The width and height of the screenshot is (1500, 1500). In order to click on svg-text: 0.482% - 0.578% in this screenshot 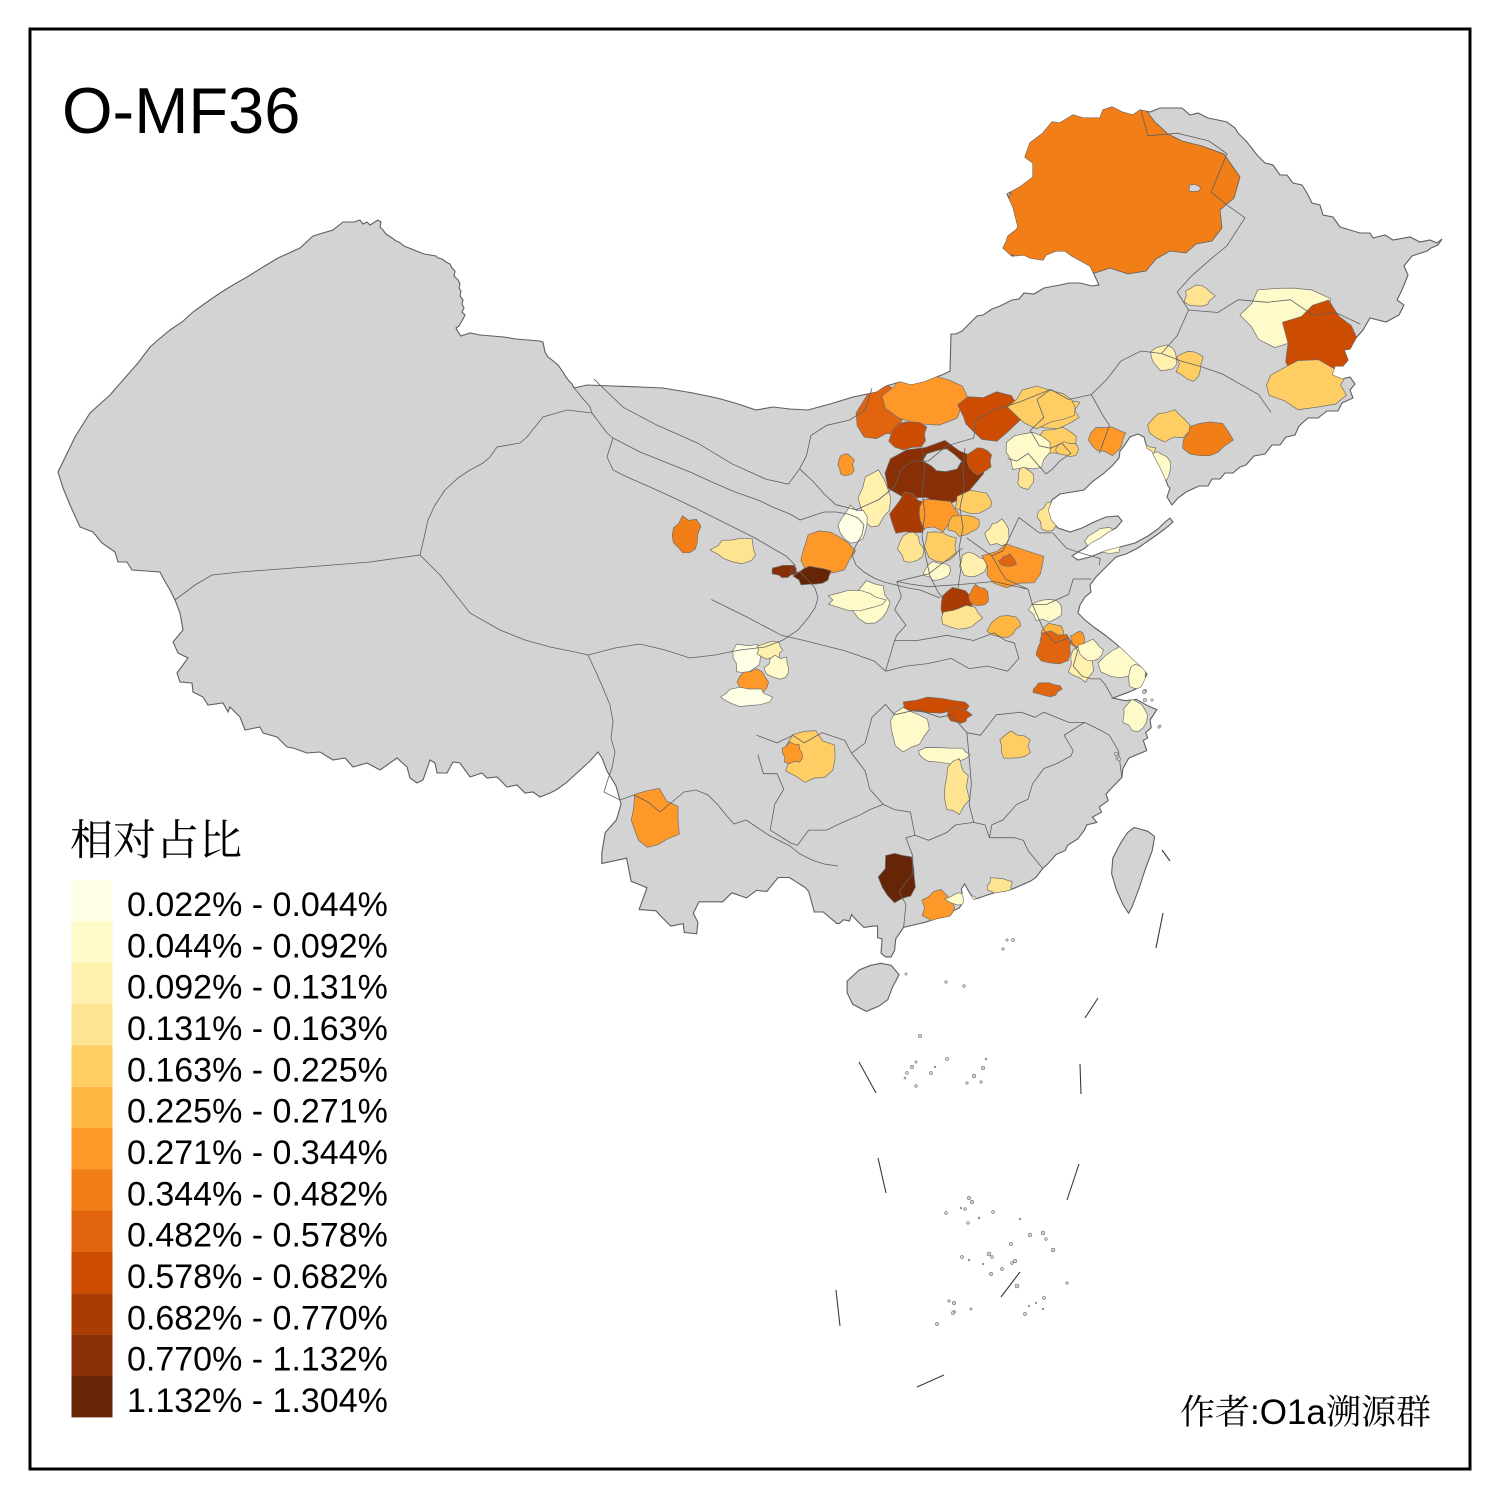, I will do `click(257, 1236)`.